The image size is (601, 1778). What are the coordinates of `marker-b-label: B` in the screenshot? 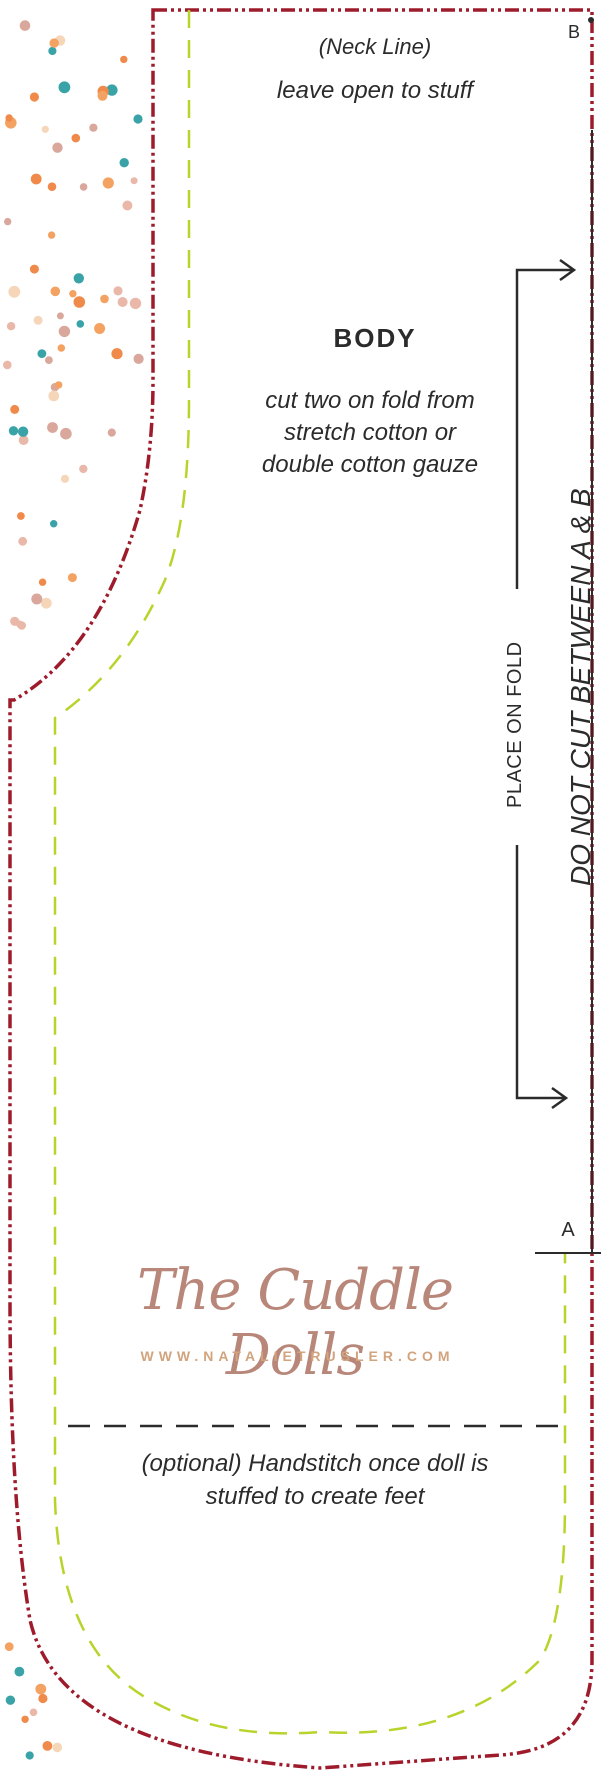 It's located at (573, 32).